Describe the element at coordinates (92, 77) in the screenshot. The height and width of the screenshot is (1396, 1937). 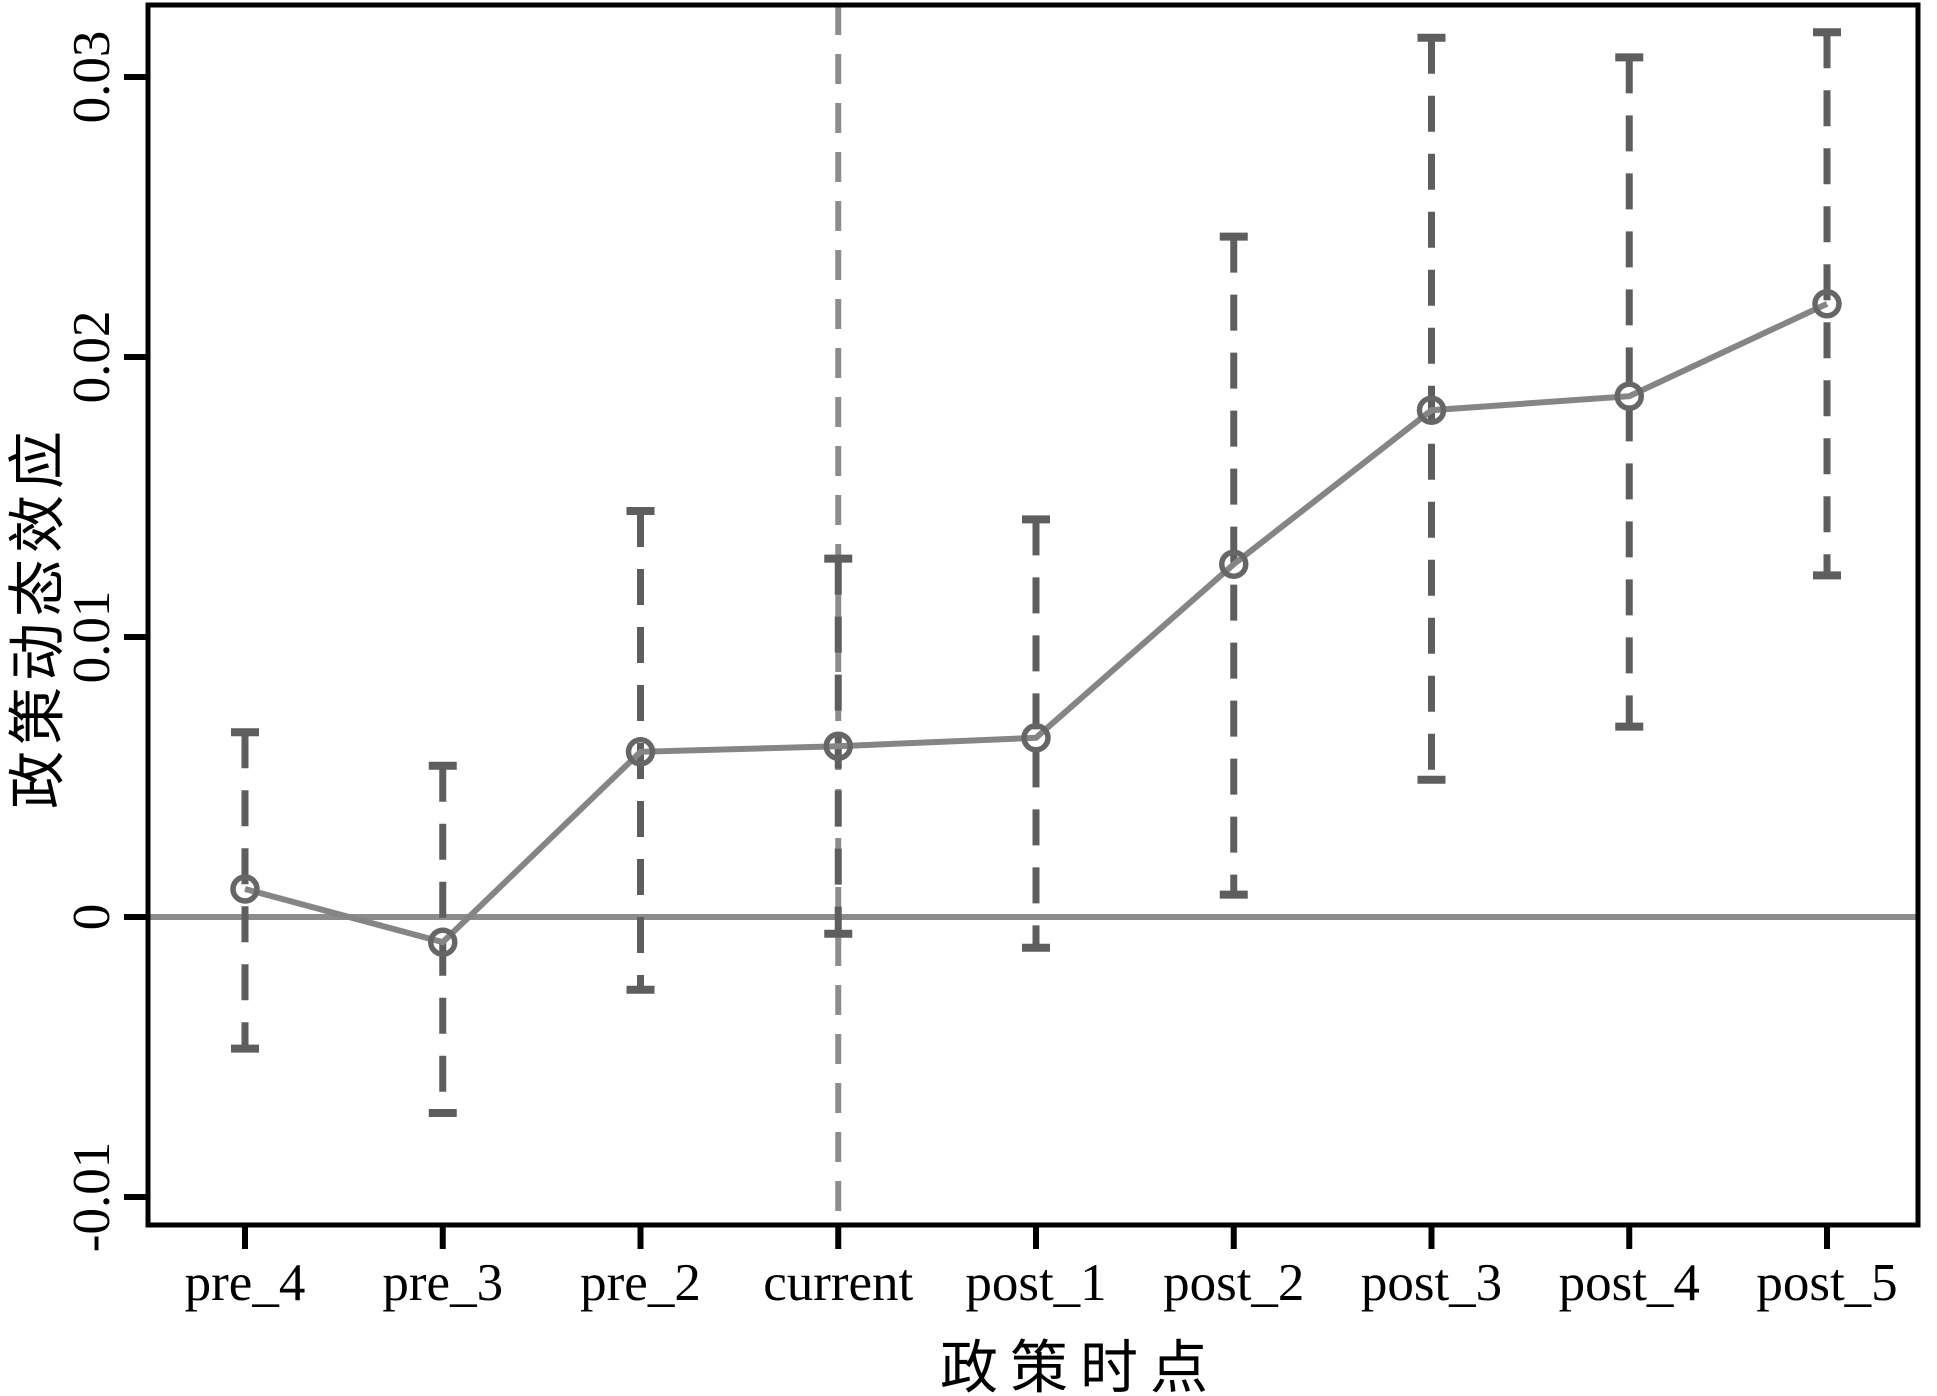
I see `y-tick-label: 0.03` at that location.